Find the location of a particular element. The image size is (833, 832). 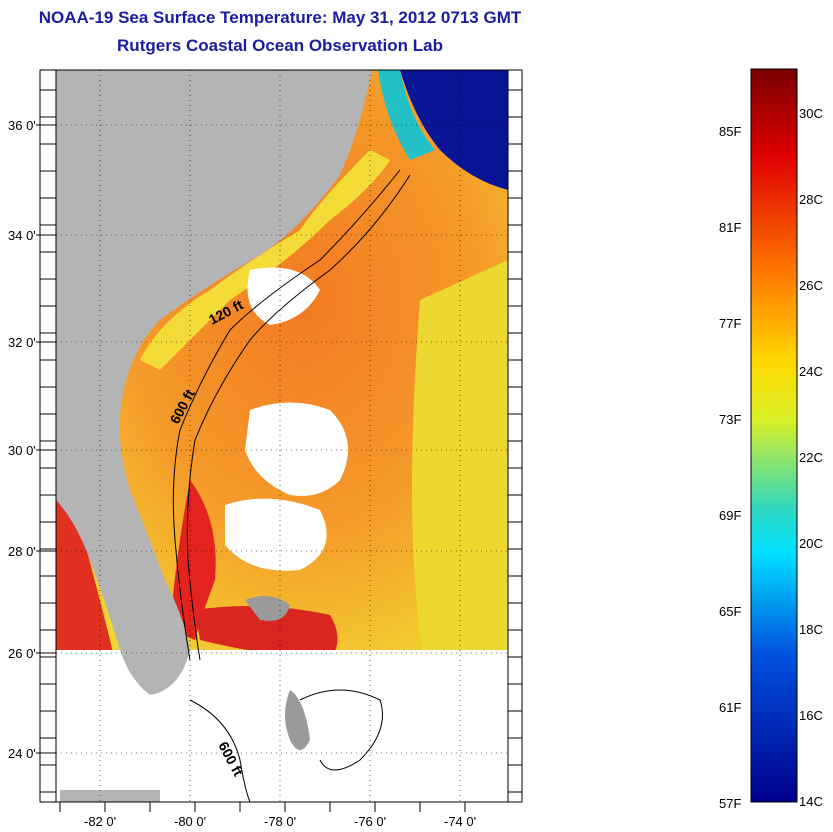

colorbar-c-label: 16C is located at coordinates (811, 715).